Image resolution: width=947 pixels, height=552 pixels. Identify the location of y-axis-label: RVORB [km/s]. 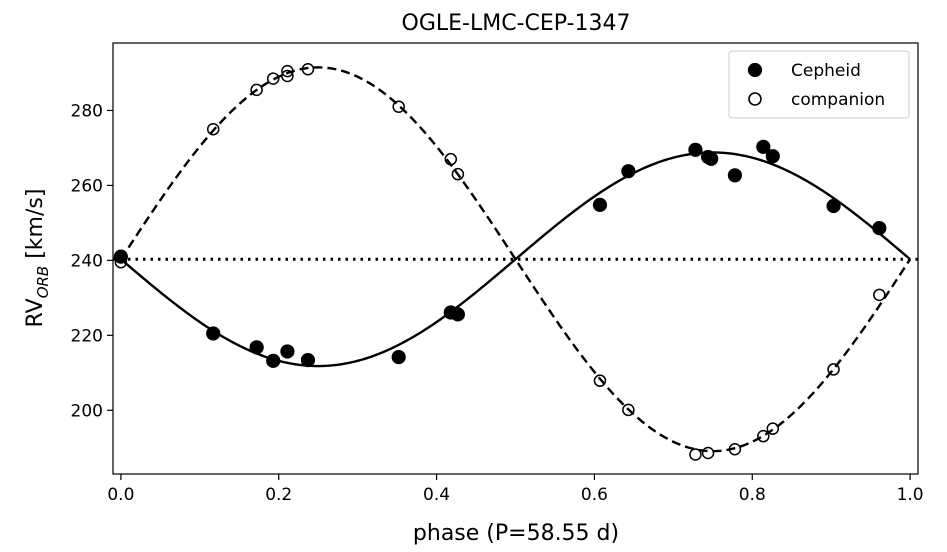
(37, 258).